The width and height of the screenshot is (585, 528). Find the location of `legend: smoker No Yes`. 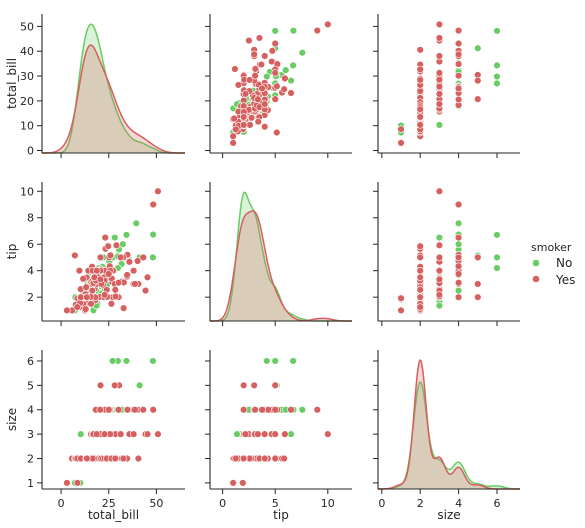

legend: smoker No Yes is located at coordinates (553, 264).